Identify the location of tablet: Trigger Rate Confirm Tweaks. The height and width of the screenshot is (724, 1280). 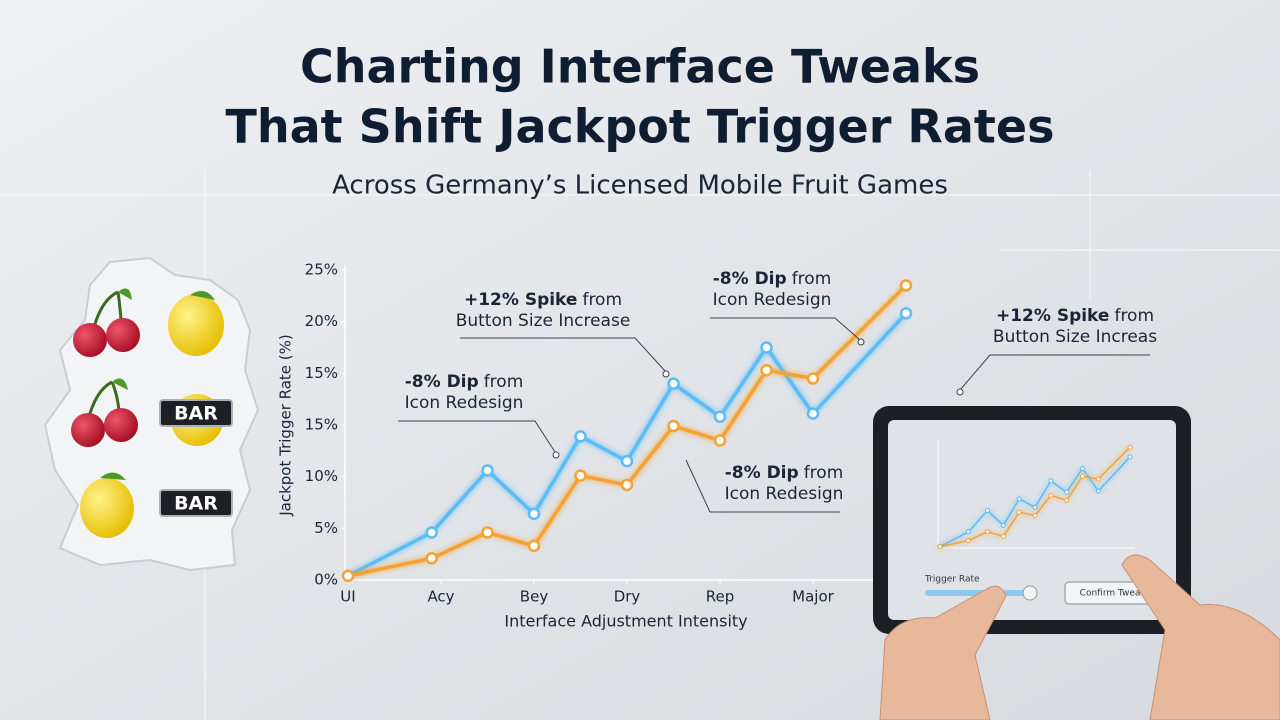
(1032, 520).